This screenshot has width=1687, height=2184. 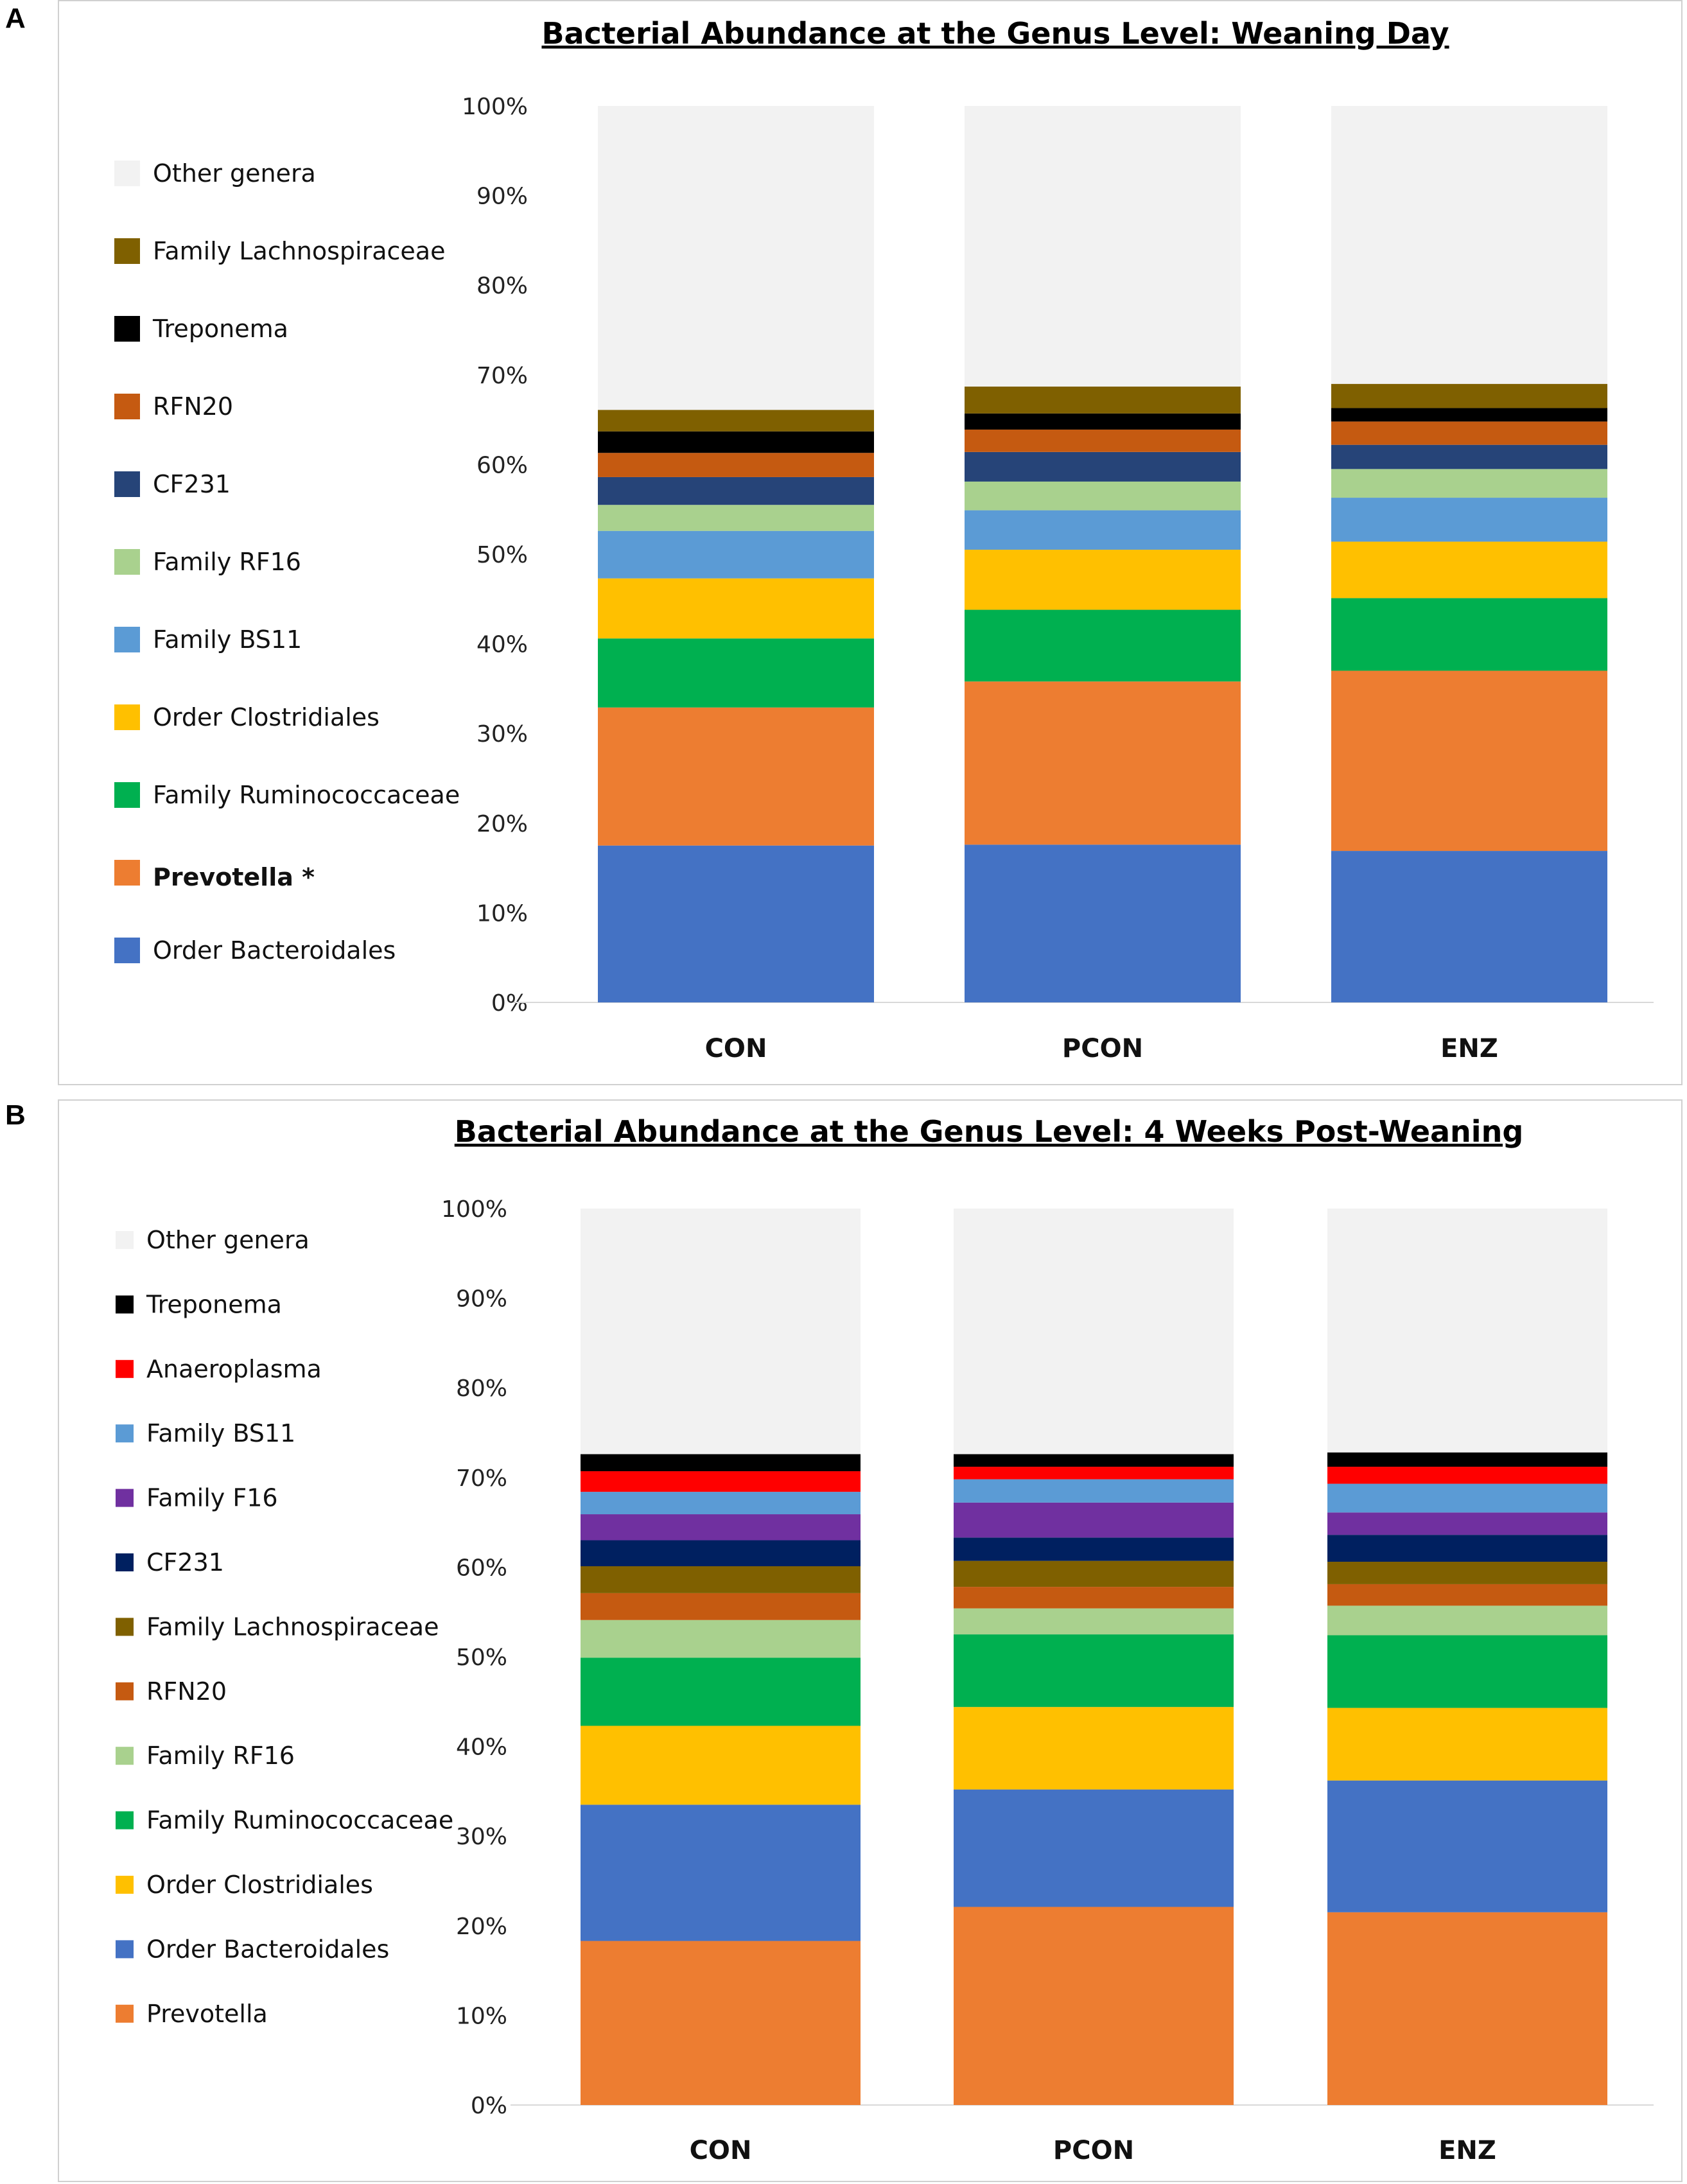 What do you see at coordinates (266, 717) in the screenshot?
I see `legend-label: Order Clostridiales` at bounding box center [266, 717].